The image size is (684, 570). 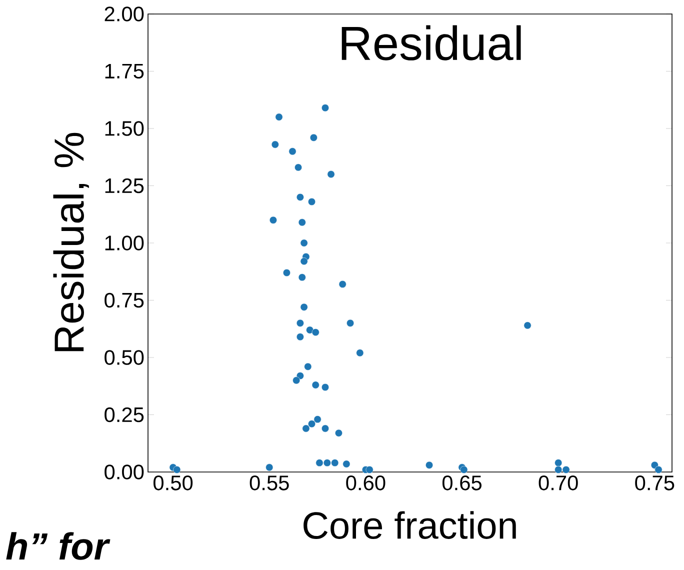 What do you see at coordinates (124, 300) in the screenshot?
I see `y-tick-label: 0.75` at bounding box center [124, 300].